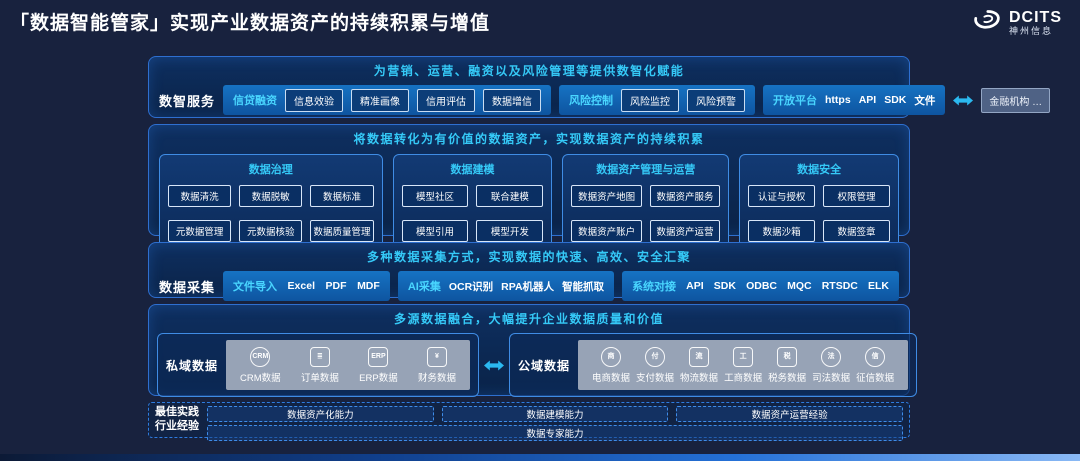  I want to click on sys-item-rtsdc: RTSDC, so click(839, 286).